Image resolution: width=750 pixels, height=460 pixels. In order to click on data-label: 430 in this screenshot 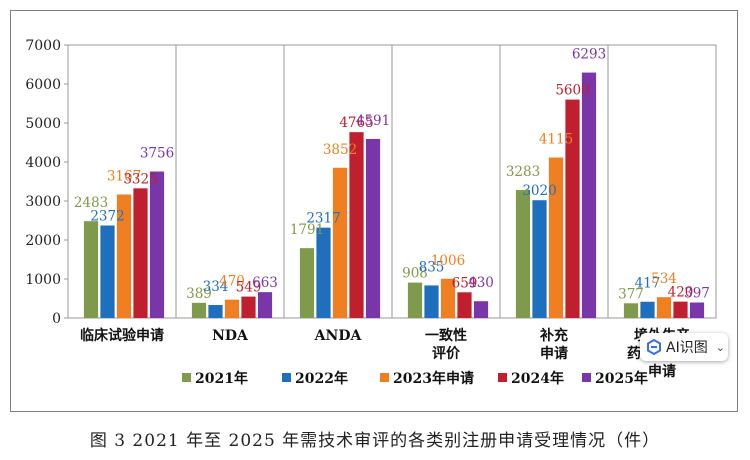, I will do `click(481, 283)`.